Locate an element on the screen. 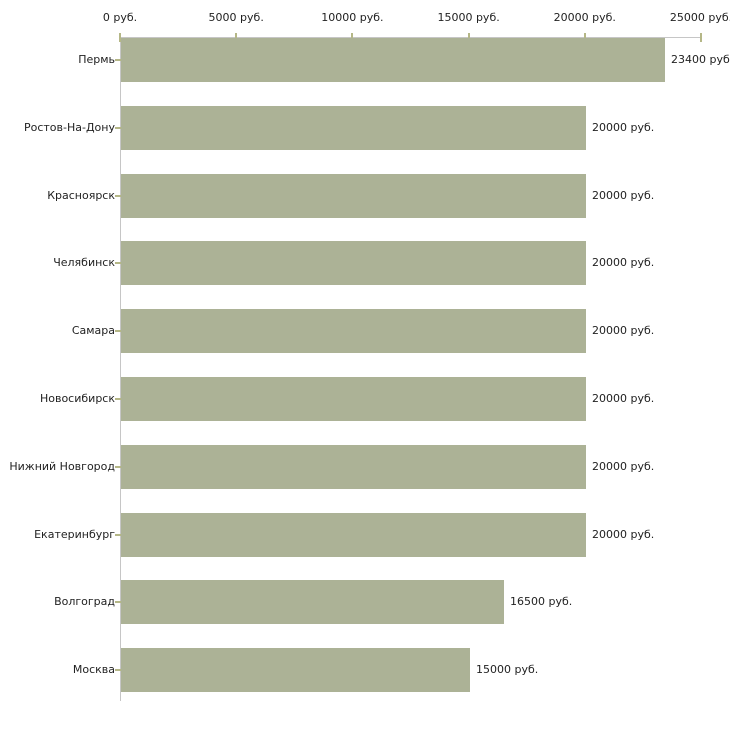 Image resolution: width=730 pixels, height=730 pixels. x-axis-tick-label: 25000 руб. is located at coordinates (699, 17).